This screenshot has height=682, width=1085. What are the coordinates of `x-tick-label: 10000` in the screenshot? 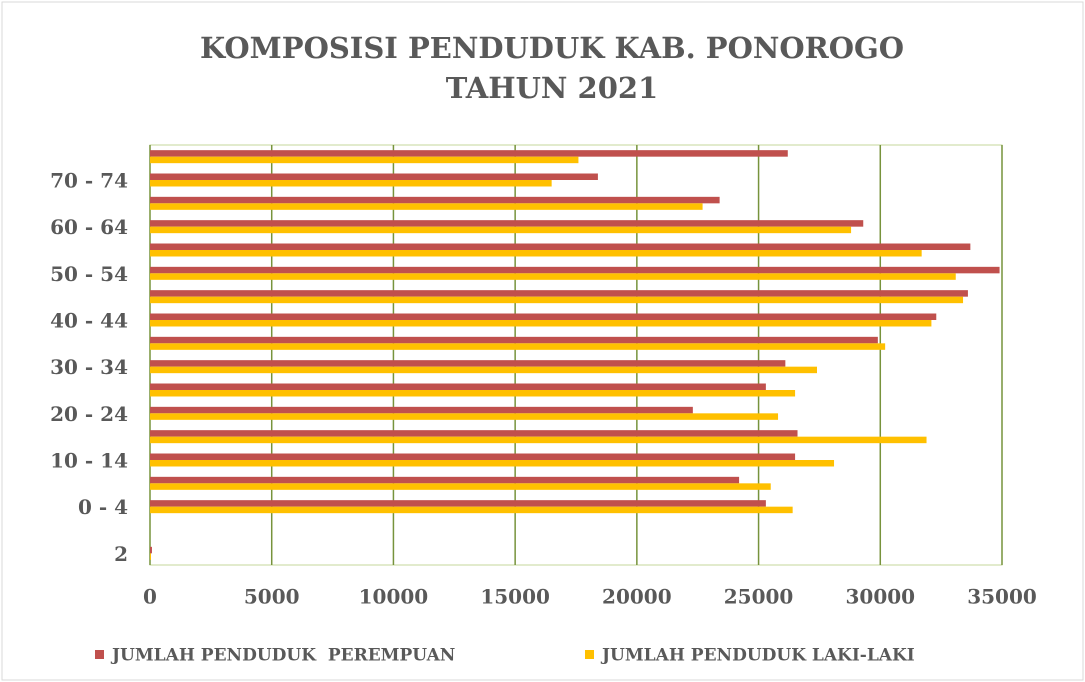 It's located at (394, 597).